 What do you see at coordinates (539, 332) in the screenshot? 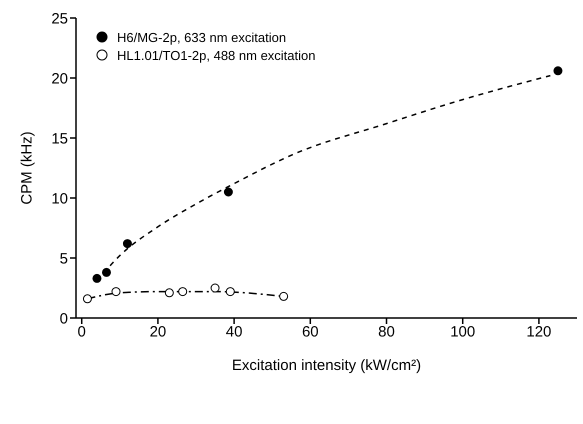
I see `x-tick-label: 120` at bounding box center [539, 332].